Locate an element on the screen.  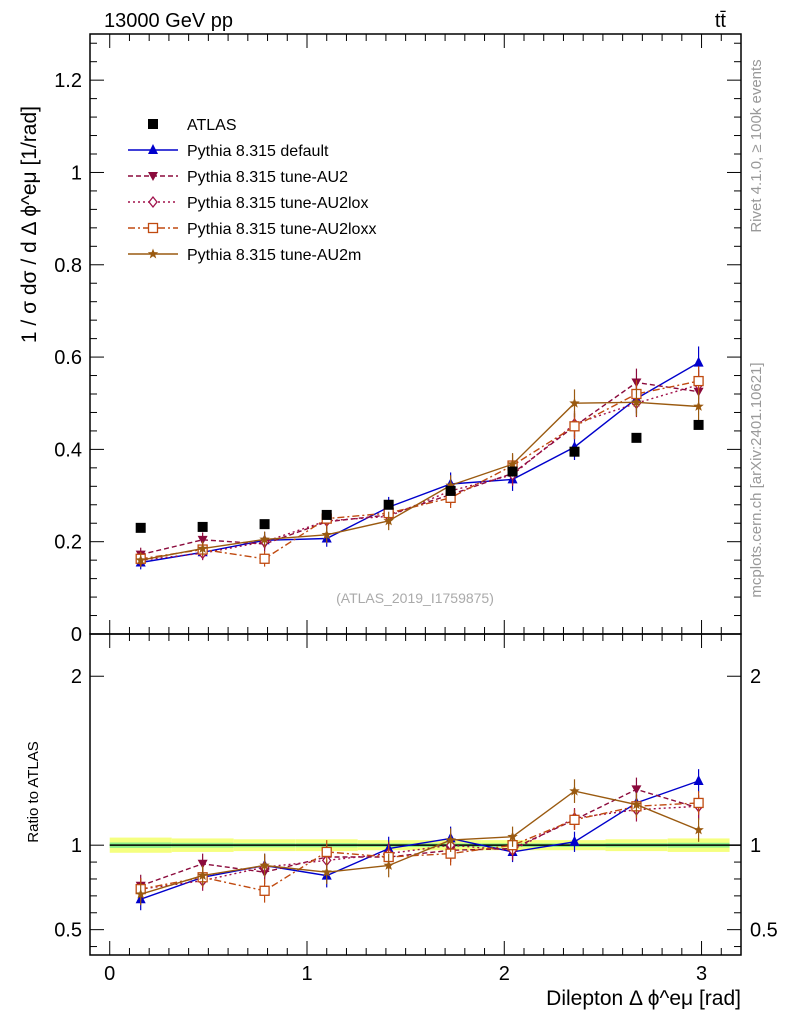
main-y-tick-label: 1 is located at coordinates (76, 173).